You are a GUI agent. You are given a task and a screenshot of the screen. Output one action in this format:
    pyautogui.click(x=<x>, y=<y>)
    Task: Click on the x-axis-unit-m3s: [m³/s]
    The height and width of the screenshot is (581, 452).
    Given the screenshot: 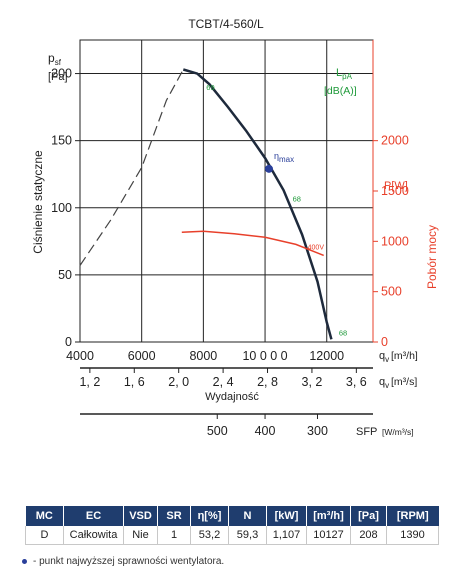 What is the action you would take?
    pyautogui.click(x=404, y=382)
    